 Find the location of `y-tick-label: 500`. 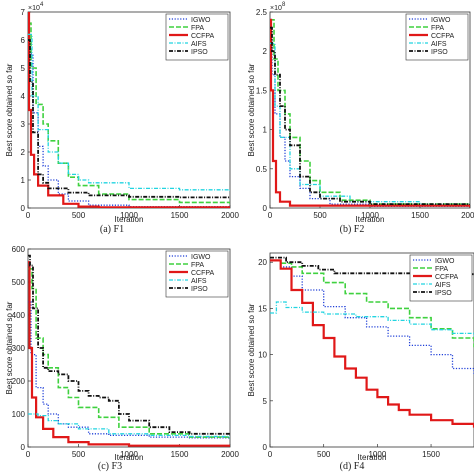

y-tick-label: 500 is located at coordinates (19, 282).